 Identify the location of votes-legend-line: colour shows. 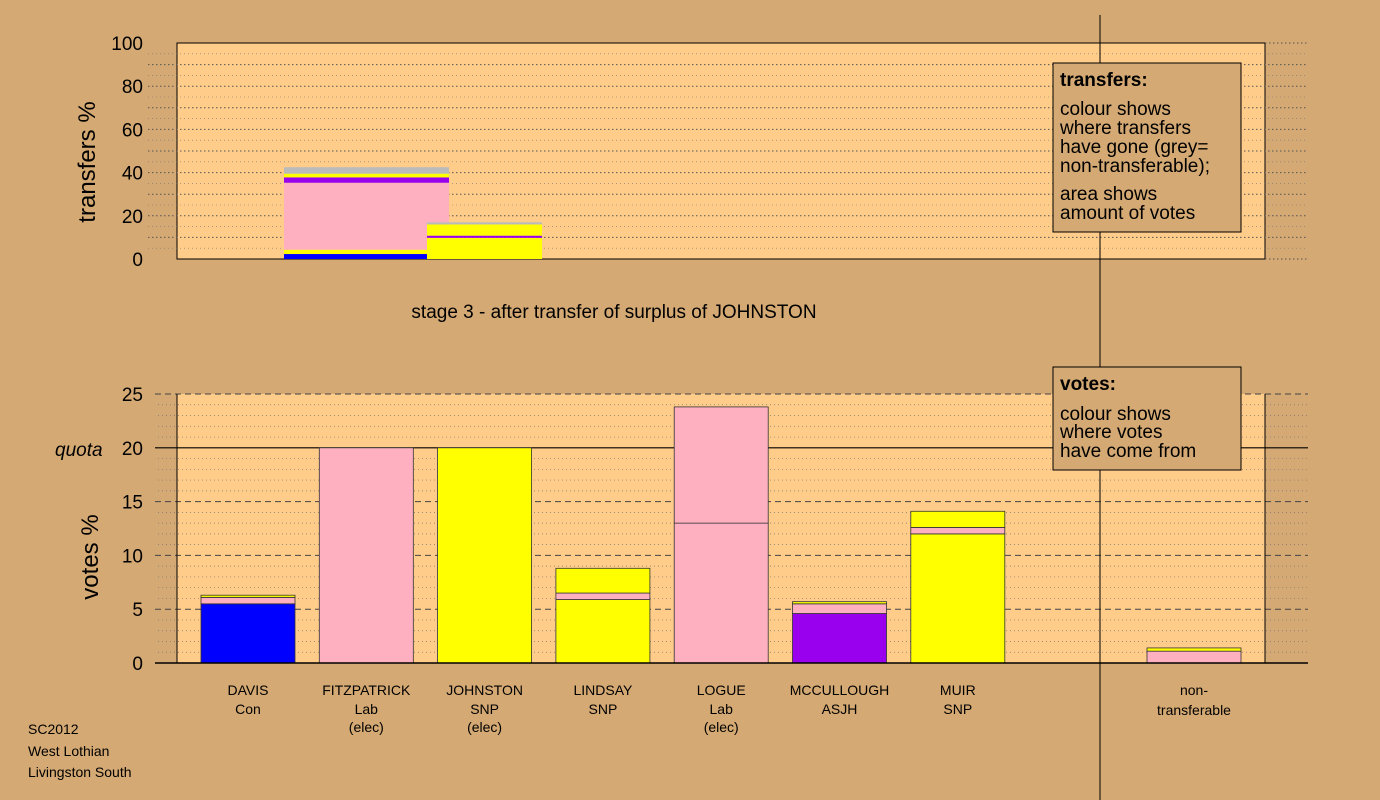
(1115, 414).